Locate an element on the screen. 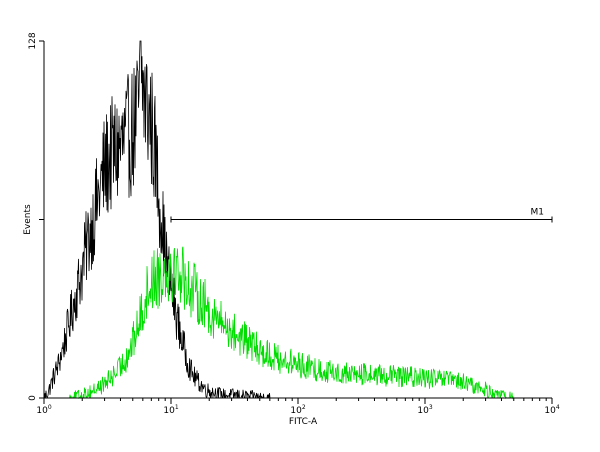  x-tick-label: 10⁴ is located at coordinates (551, 410).